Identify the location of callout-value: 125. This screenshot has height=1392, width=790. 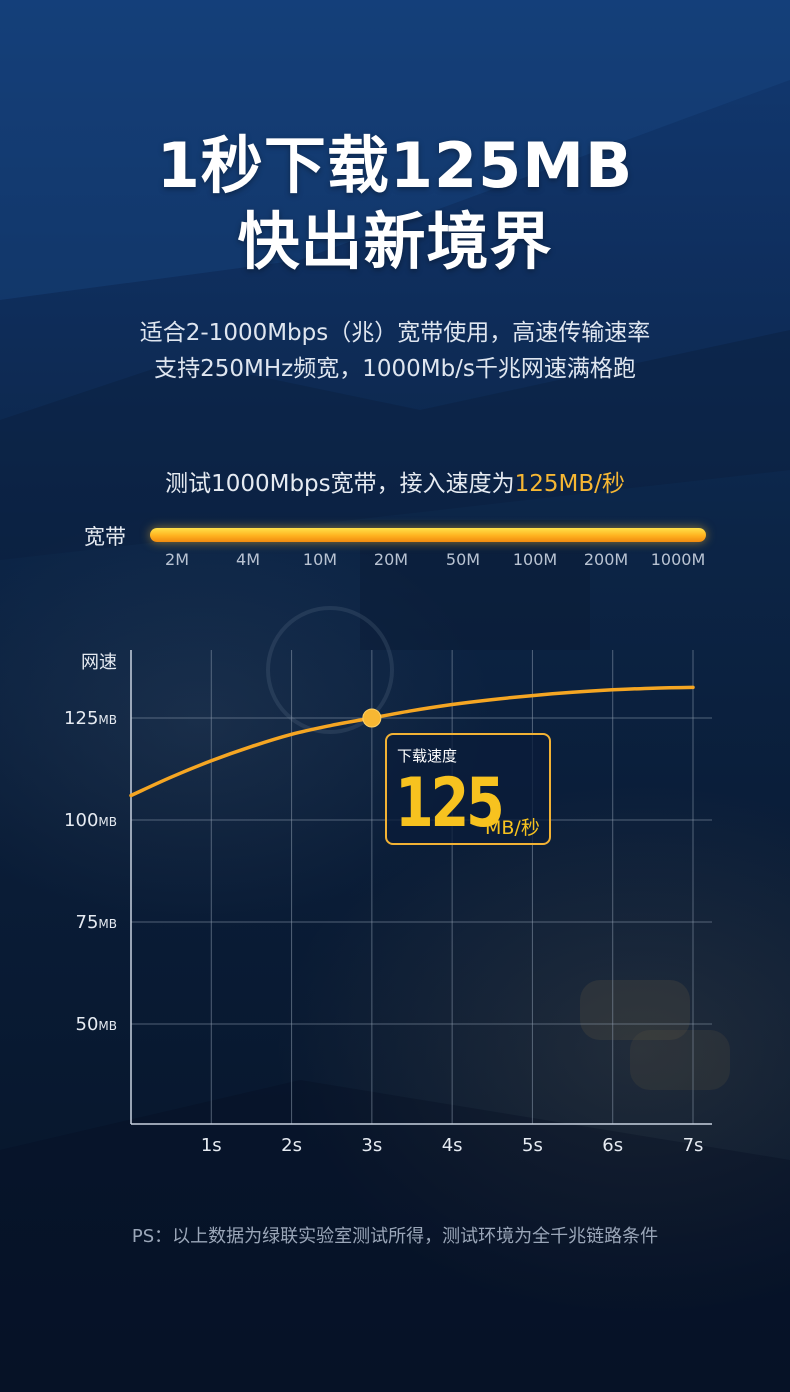
(450, 803).